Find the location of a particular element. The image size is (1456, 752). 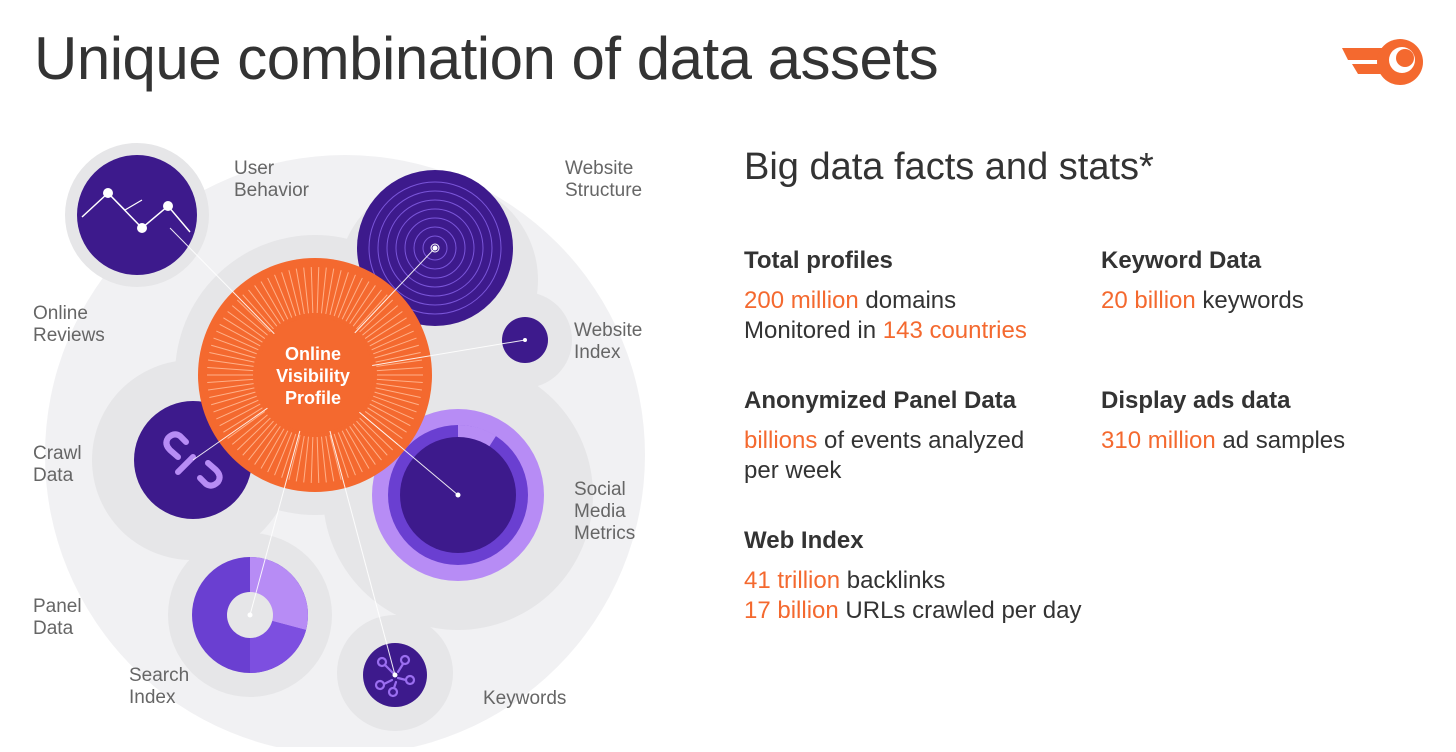

label-panel-data: Panel Data is located at coordinates (57, 617).